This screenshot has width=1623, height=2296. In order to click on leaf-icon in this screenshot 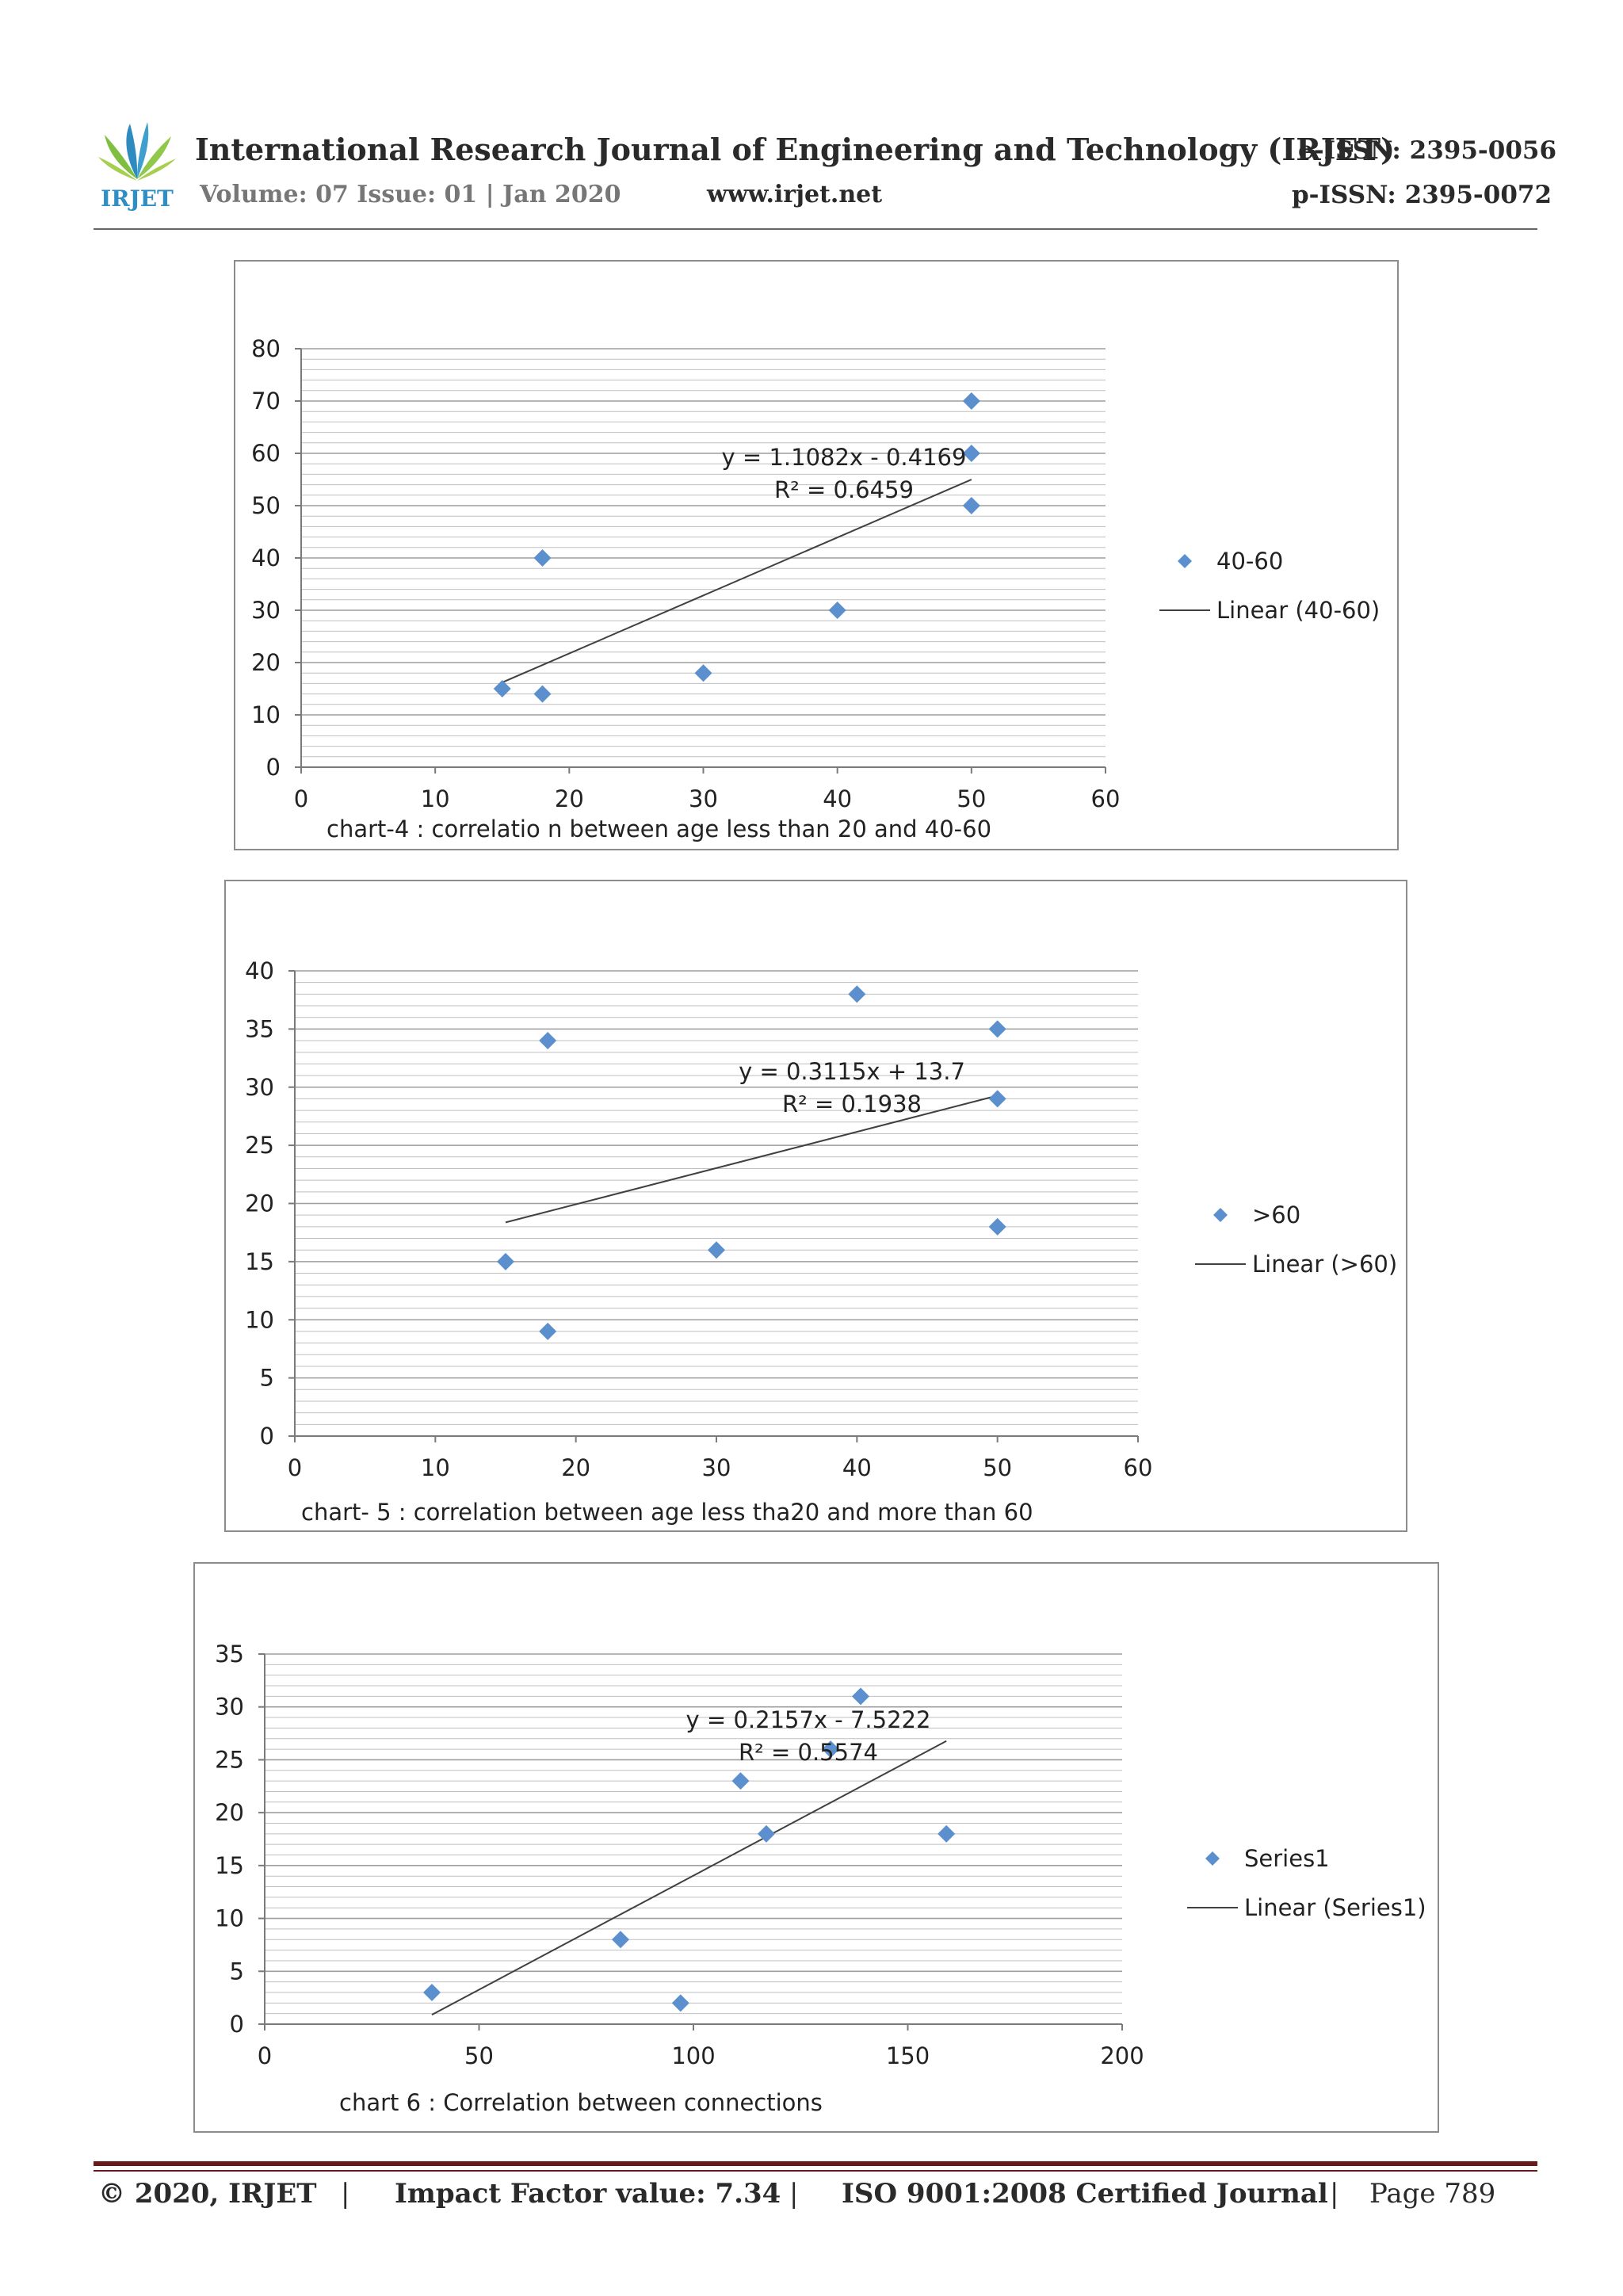, I will do `click(137, 151)`.